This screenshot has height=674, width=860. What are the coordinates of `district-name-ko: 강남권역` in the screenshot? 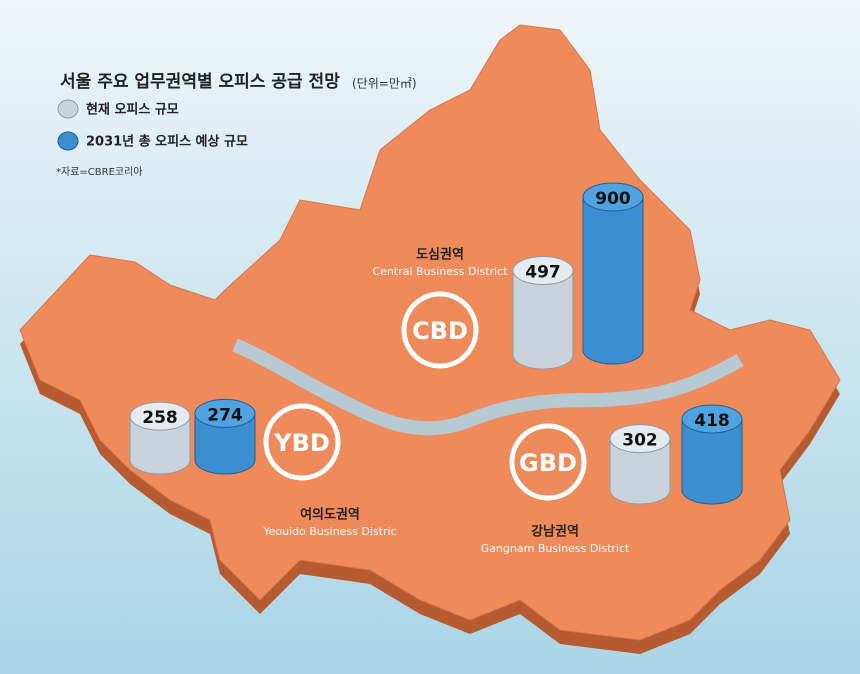 It's located at (555, 532).